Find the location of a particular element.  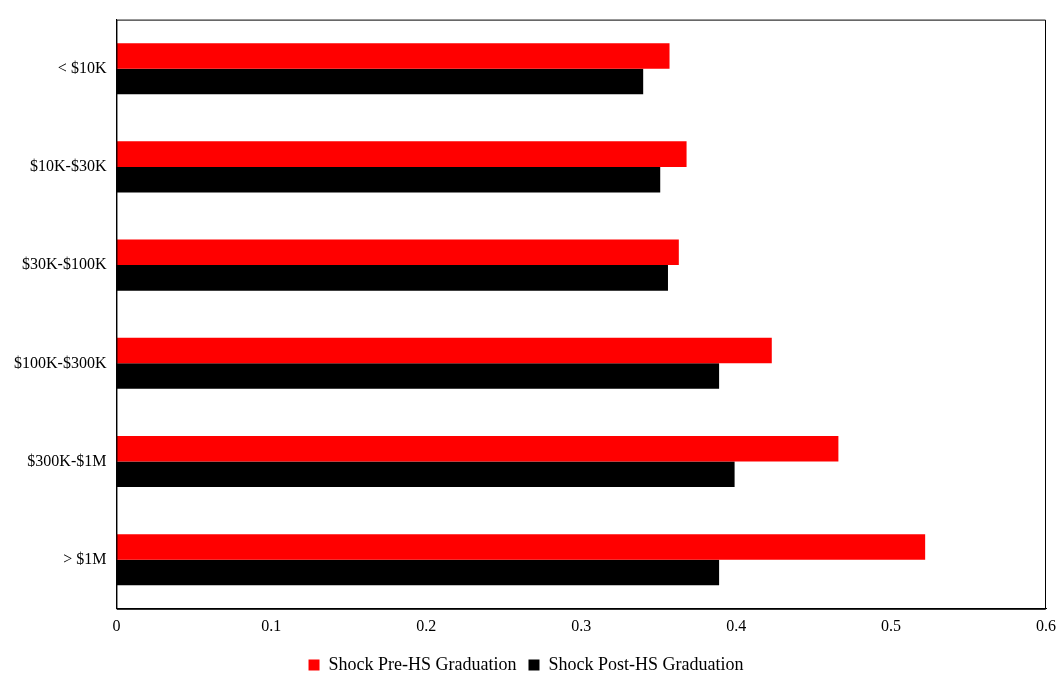

x-tick-label: 0.1 is located at coordinates (271, 625).